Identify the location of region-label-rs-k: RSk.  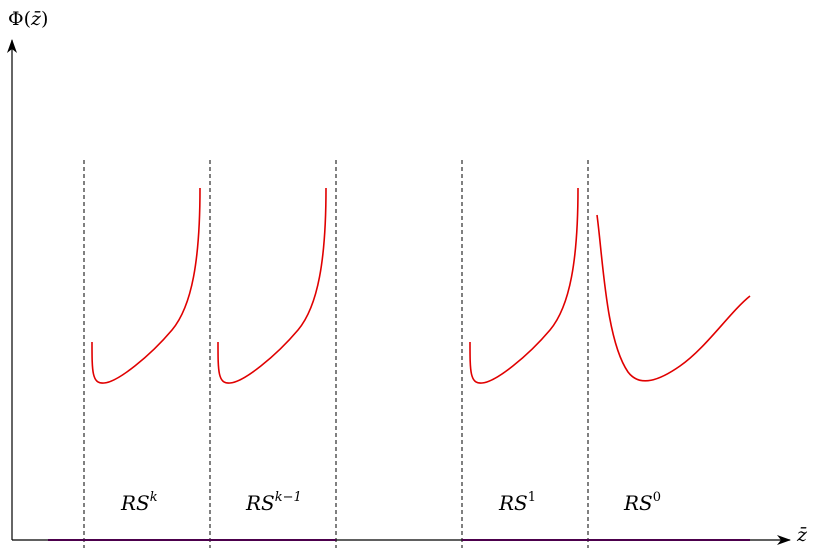
(139, 502).